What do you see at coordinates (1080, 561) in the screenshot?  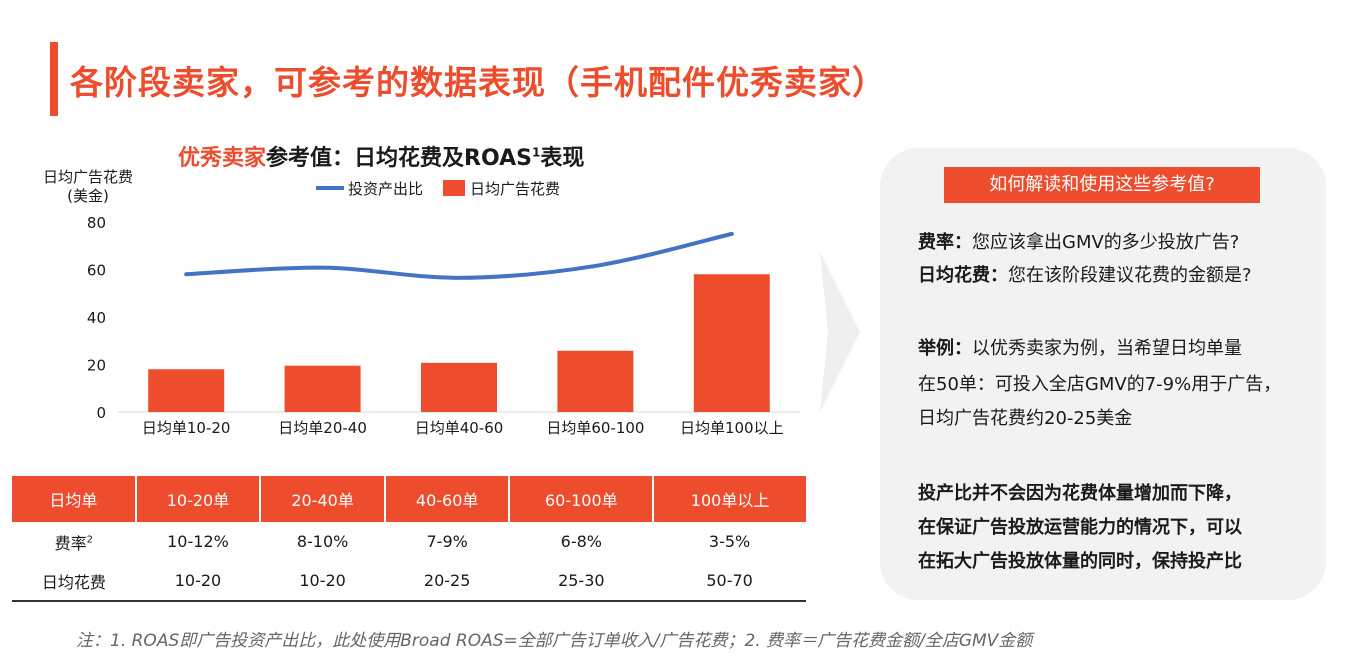 I see `panel-note-line3: 在拓大广告投放体量的同时，保持投产比` at bounding box center [1080, 561].